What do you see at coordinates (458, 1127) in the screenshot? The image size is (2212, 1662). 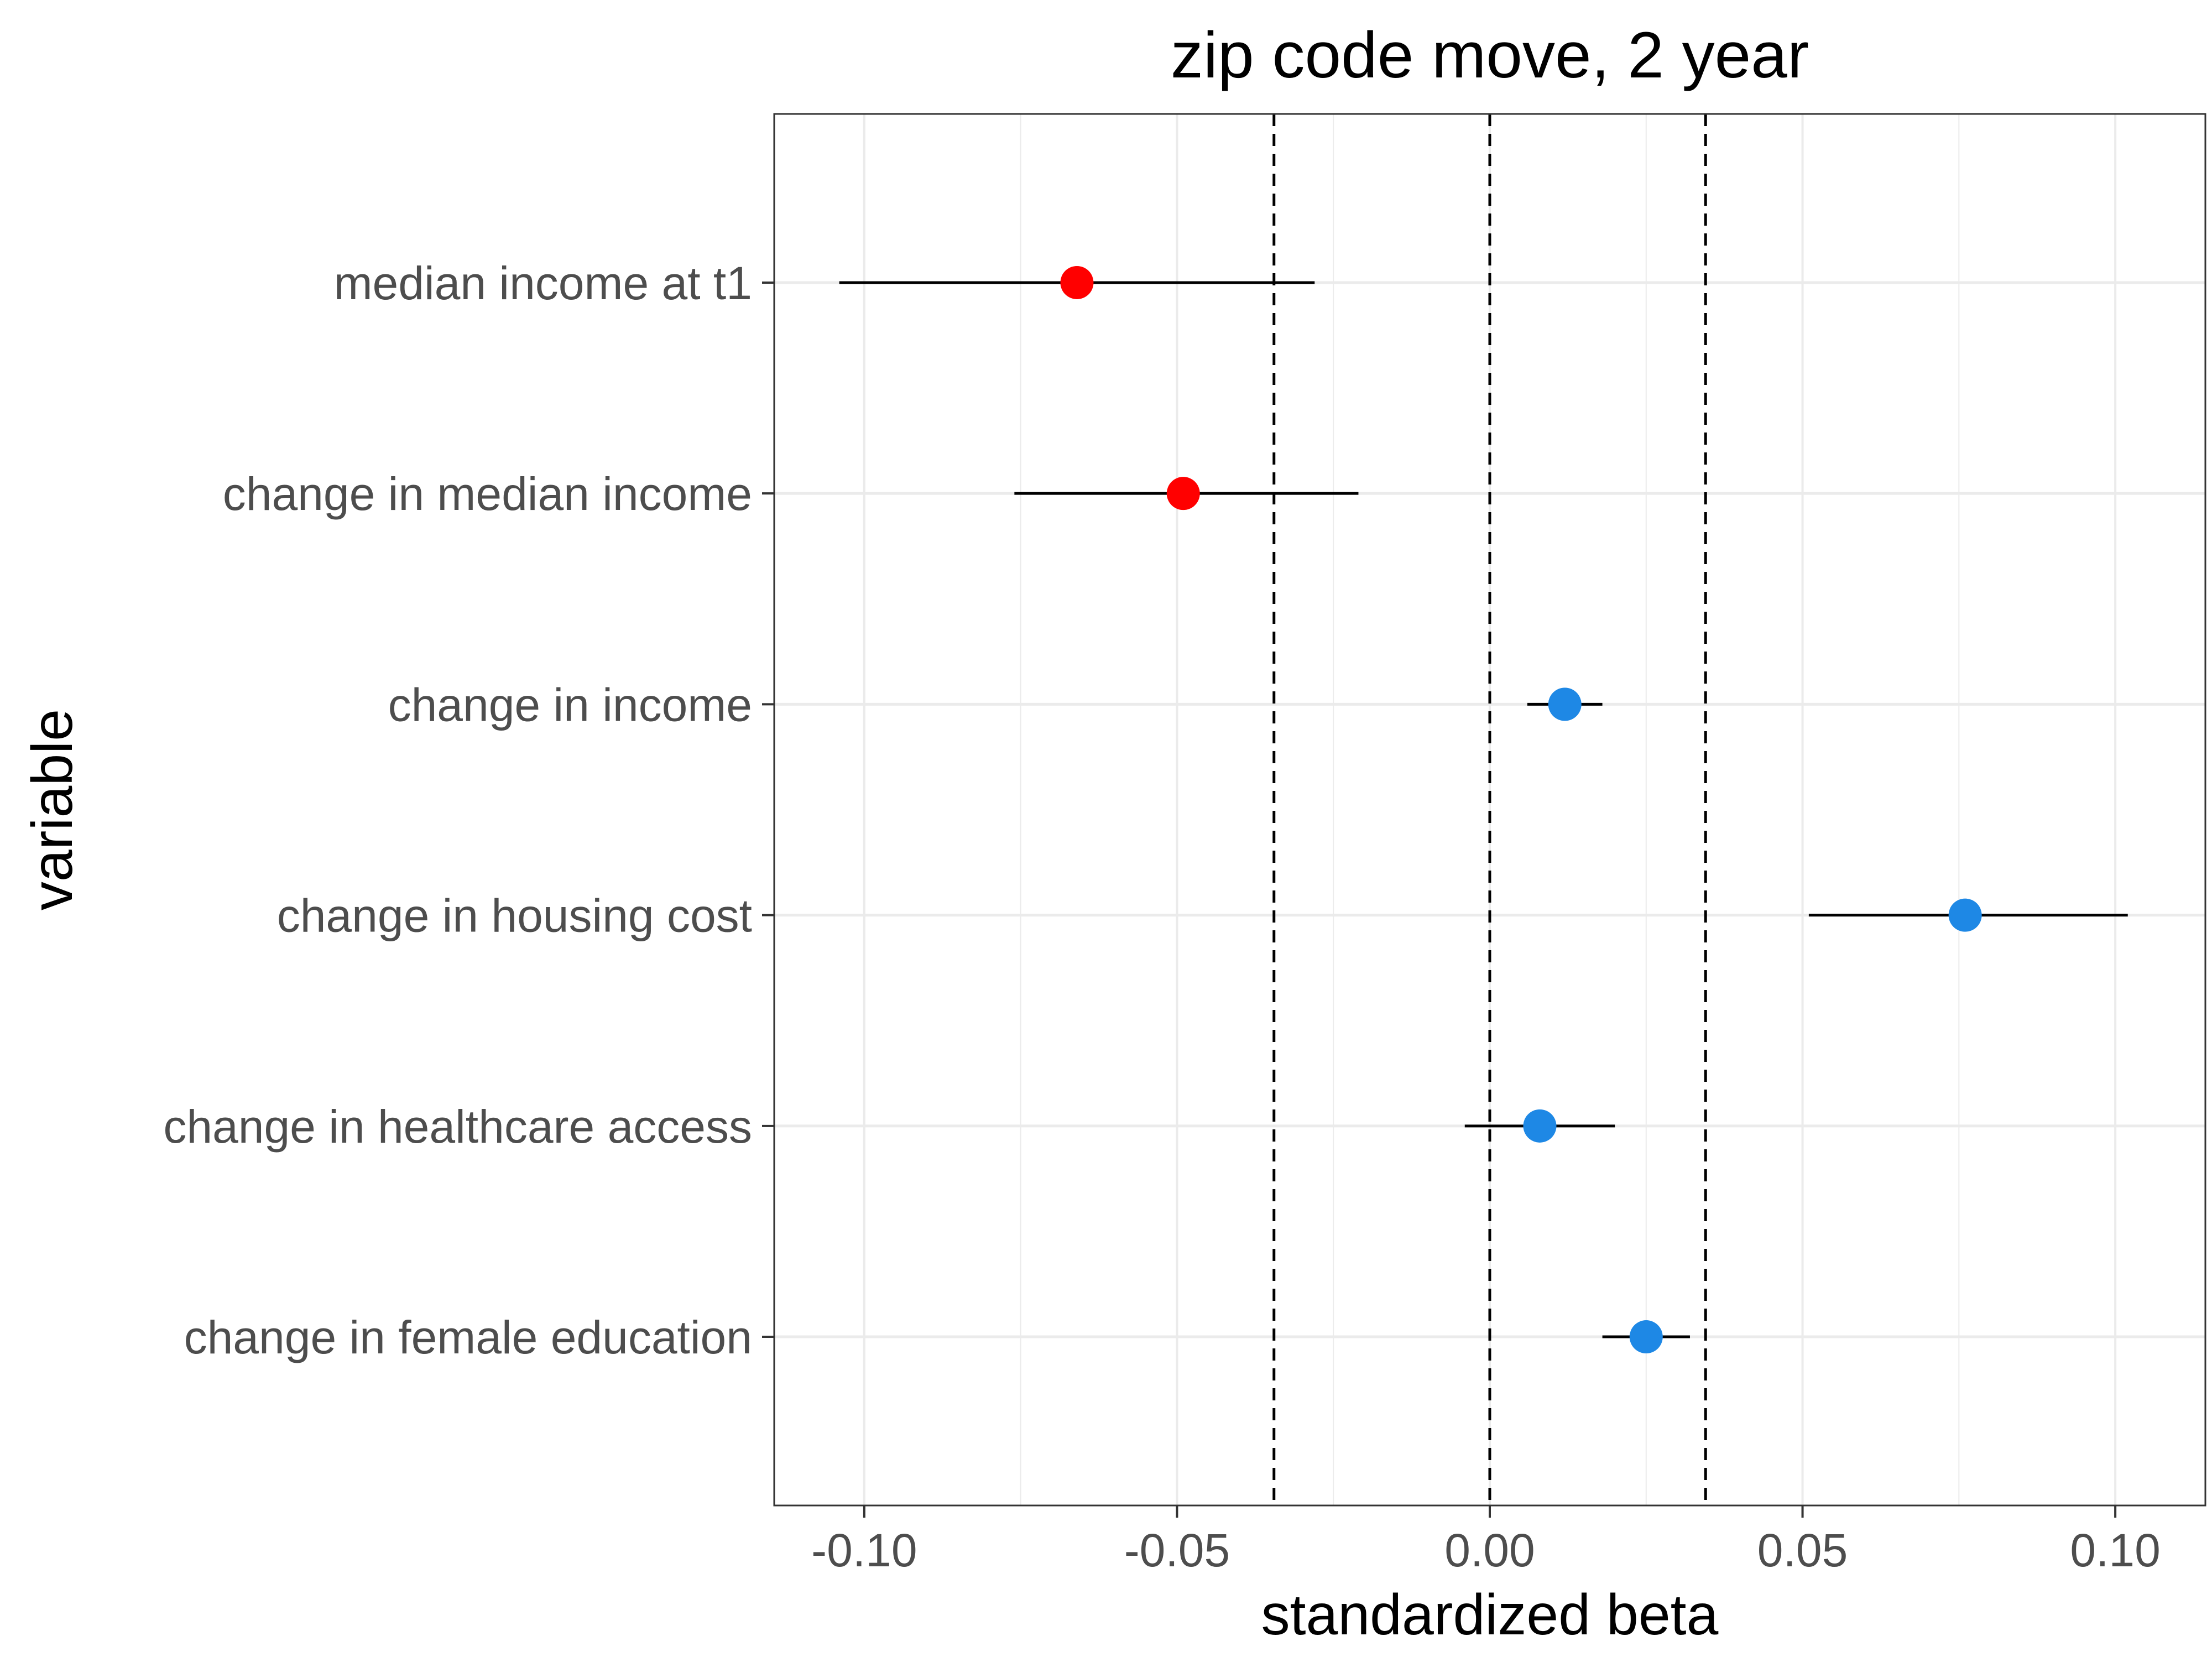 I see `y-tick-label: change in healthcare access` at bounding box center [458, 1127].